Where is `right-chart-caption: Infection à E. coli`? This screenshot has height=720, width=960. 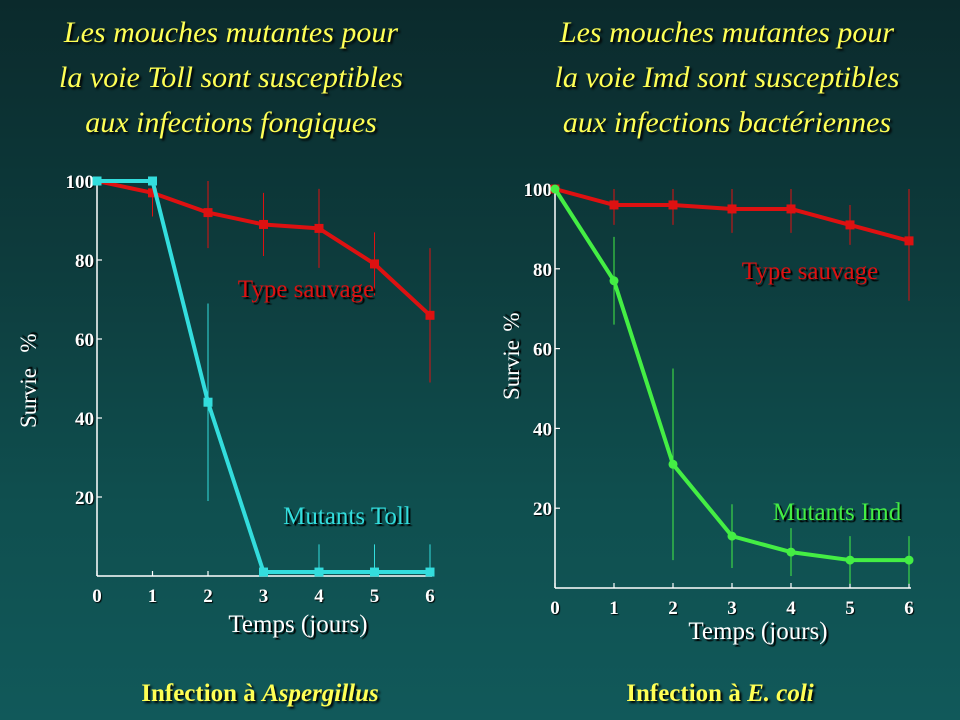
right-chart-caption: Infection à E. coli is located at coordinates (720, 694).